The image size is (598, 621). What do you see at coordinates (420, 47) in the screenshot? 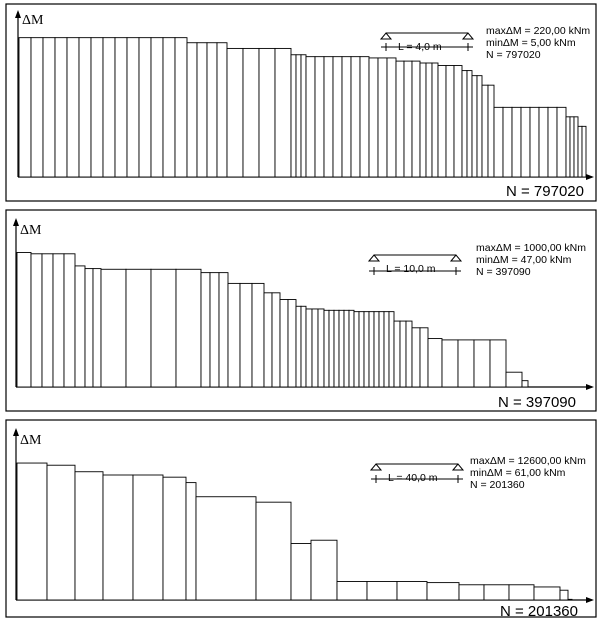
I see `span-label: L = 4,0 m` at bounding box center [420, 47].